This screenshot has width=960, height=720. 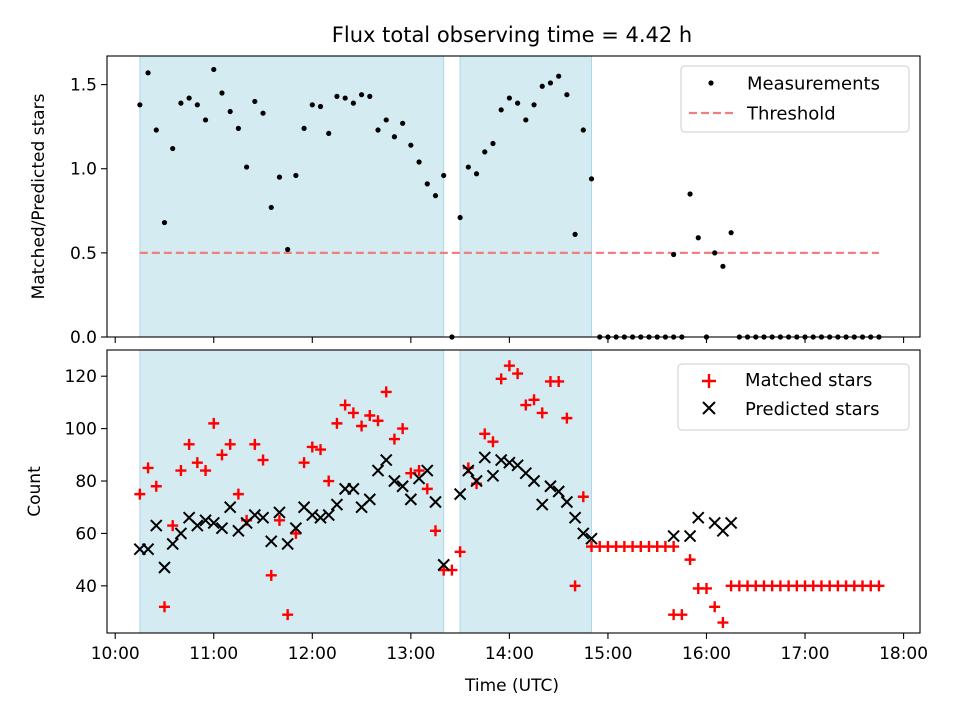 What do you see at coordinates (813, 84) in the screenshot?
I see `legend-measurements-label: Measurements` at bounding box center [813, 84].